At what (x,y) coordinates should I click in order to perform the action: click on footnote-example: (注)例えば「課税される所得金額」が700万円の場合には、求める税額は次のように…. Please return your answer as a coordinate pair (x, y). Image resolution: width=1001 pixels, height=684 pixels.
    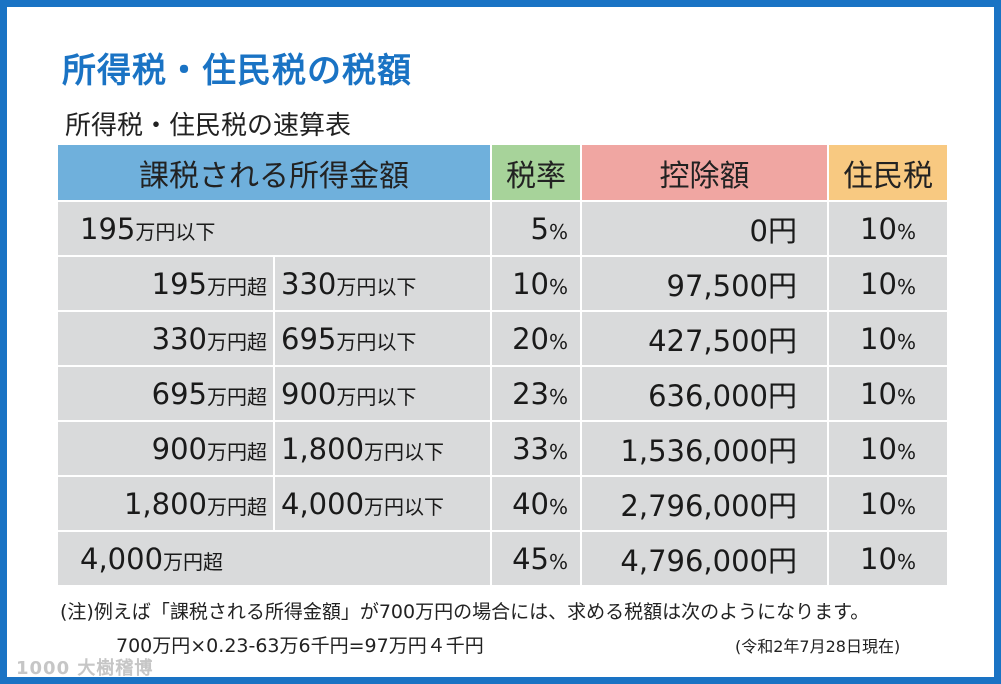
    Looking at the image, I should click on (465, 612).